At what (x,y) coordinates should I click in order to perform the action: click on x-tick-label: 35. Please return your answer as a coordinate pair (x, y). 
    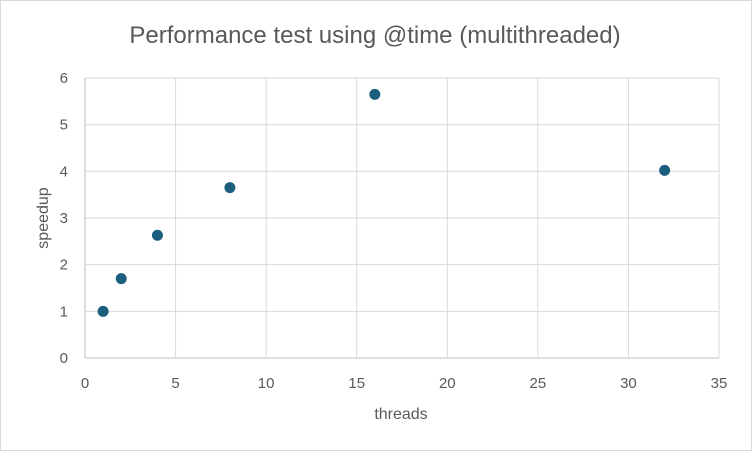
    Looking at the image, I should click on (719, 383).